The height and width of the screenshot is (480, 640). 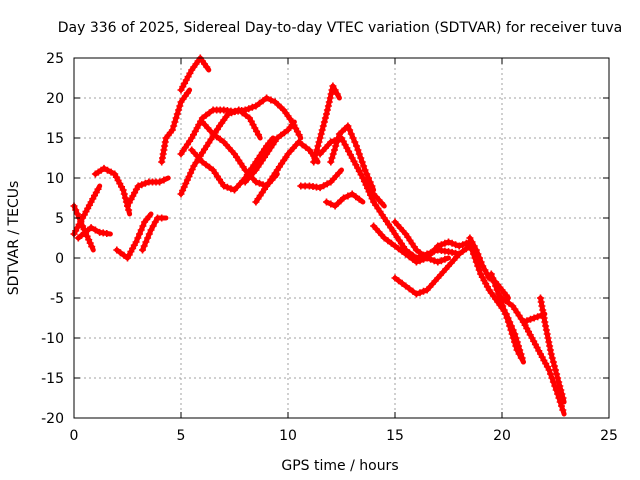 I want to click on data-series-sat-o, so click(x=283, y=117).